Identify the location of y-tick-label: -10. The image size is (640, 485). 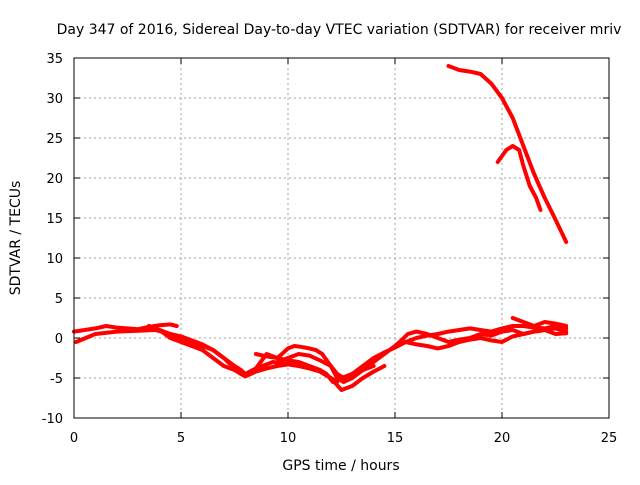
(52, 419).